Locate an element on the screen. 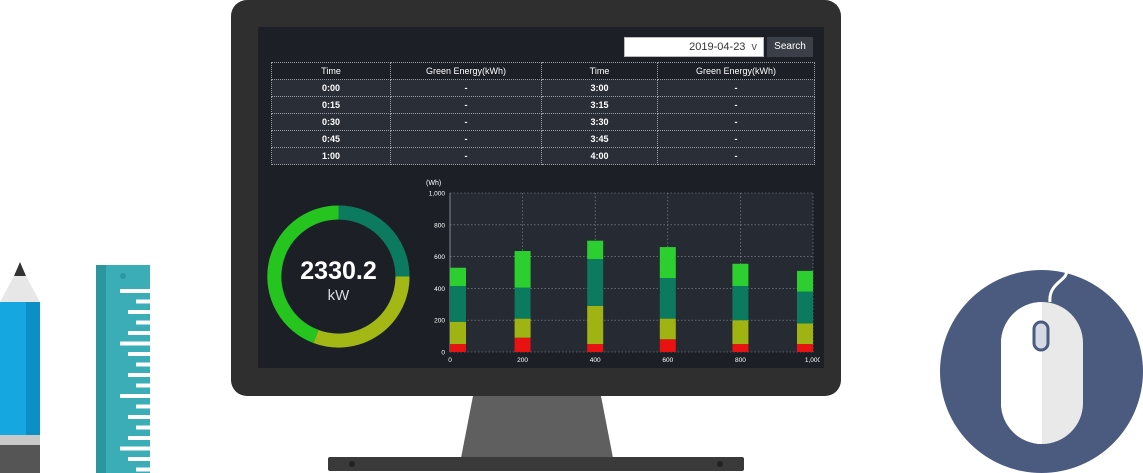 Image resolution: width=1143 pixels, height=473 pixels. search-button: Search is located at coordinates (790, 47).